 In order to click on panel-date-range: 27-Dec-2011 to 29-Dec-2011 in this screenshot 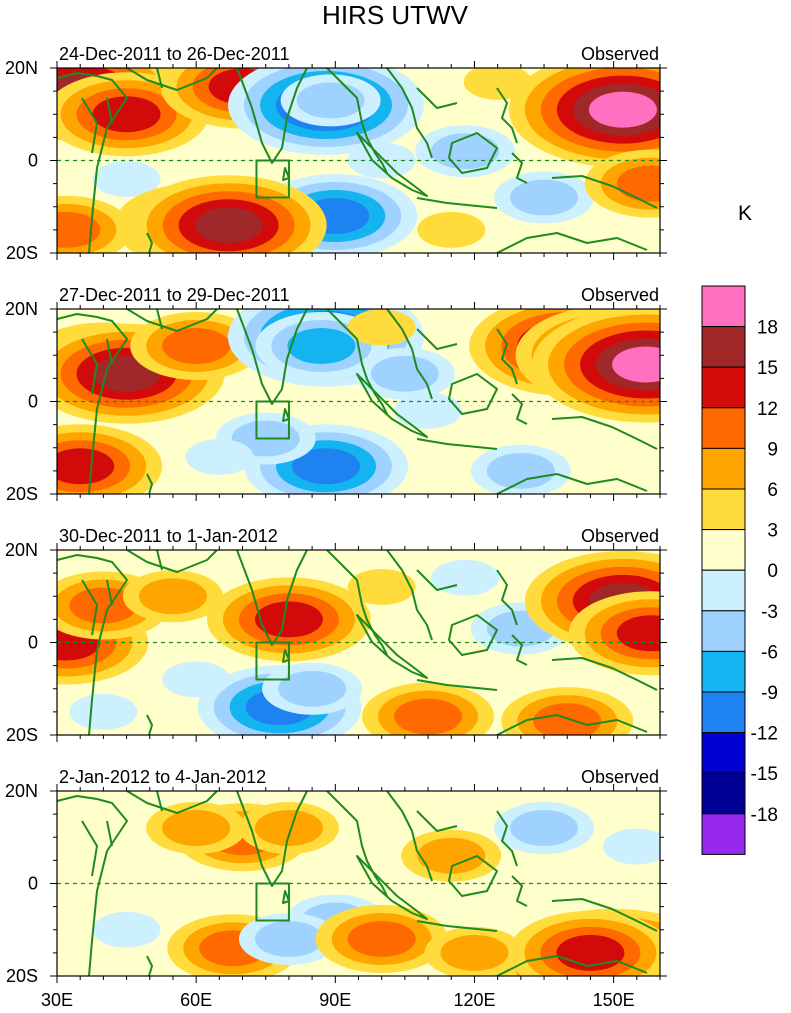, I will do `click(174, 295)`.